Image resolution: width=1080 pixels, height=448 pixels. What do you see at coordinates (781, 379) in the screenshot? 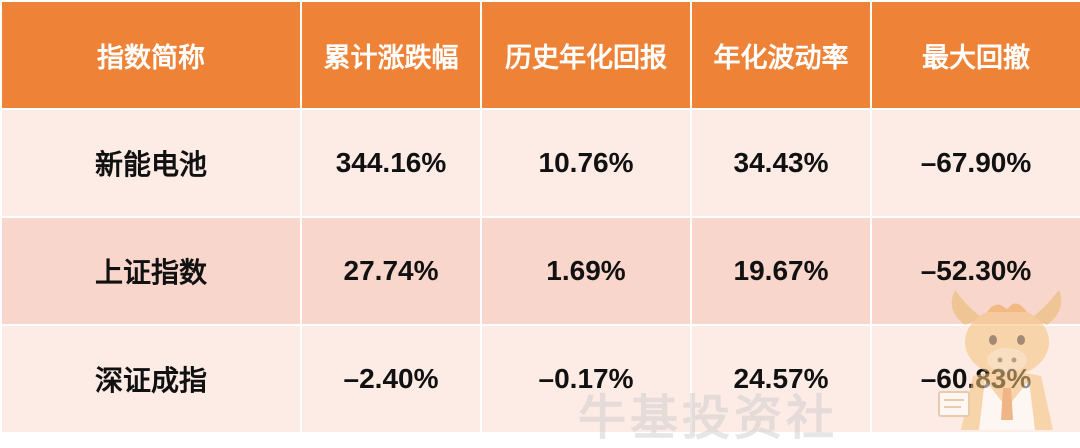
I see `annualized-volatility-cell: 24.57%` at bounding box center [781, 379].